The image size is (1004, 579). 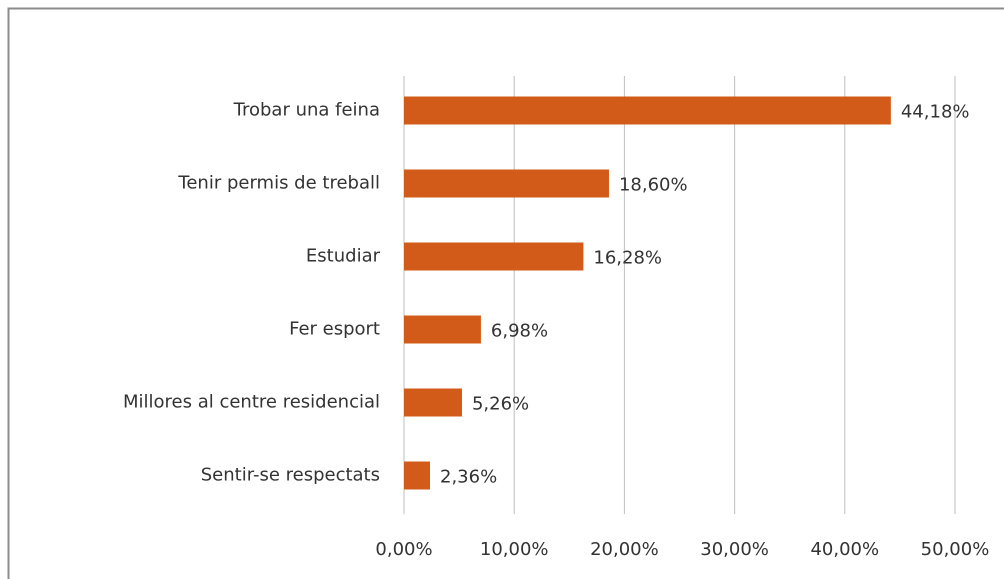 I want to click on data-label: 2,36%, so click(x=468, y=477).